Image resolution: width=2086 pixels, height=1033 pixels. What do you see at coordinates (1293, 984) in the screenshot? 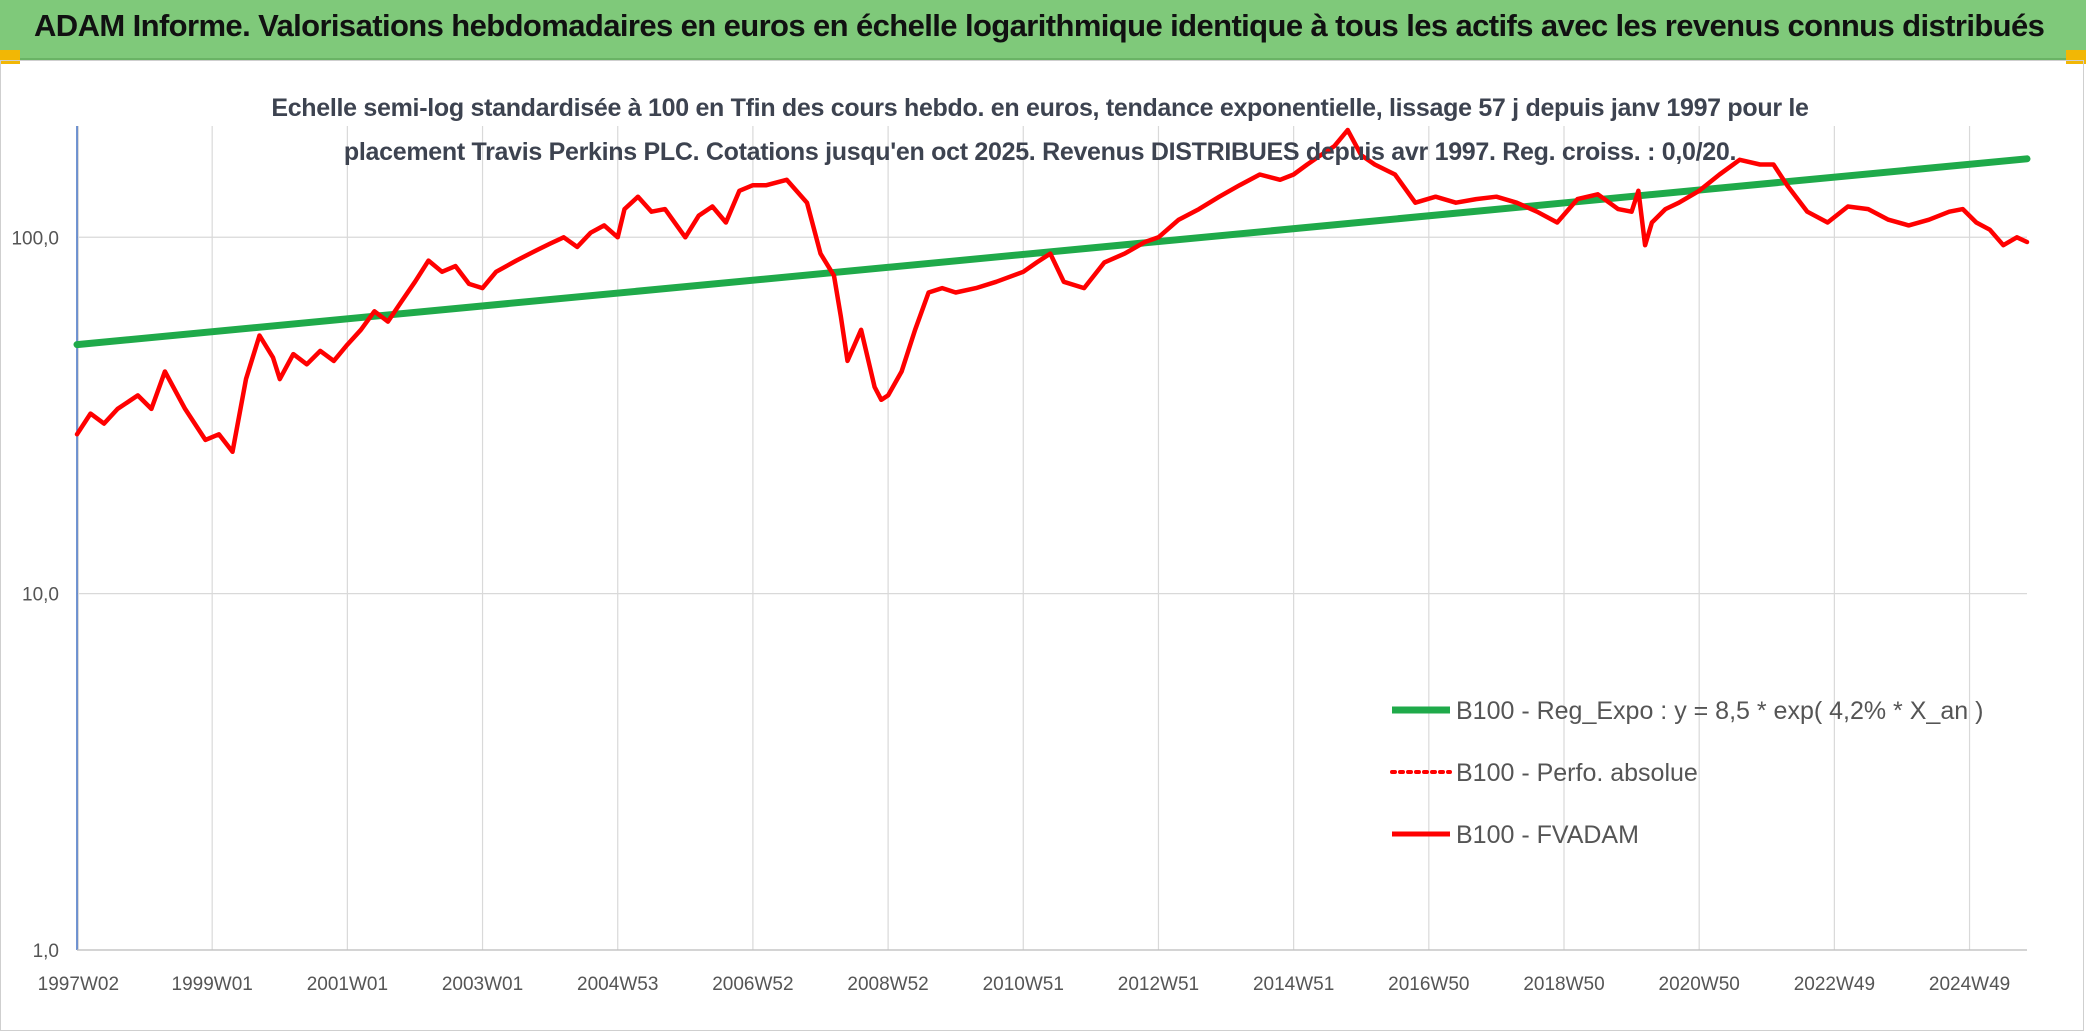
I see `x-tick-label: 2014W51` at bounding box center [1293, 984].